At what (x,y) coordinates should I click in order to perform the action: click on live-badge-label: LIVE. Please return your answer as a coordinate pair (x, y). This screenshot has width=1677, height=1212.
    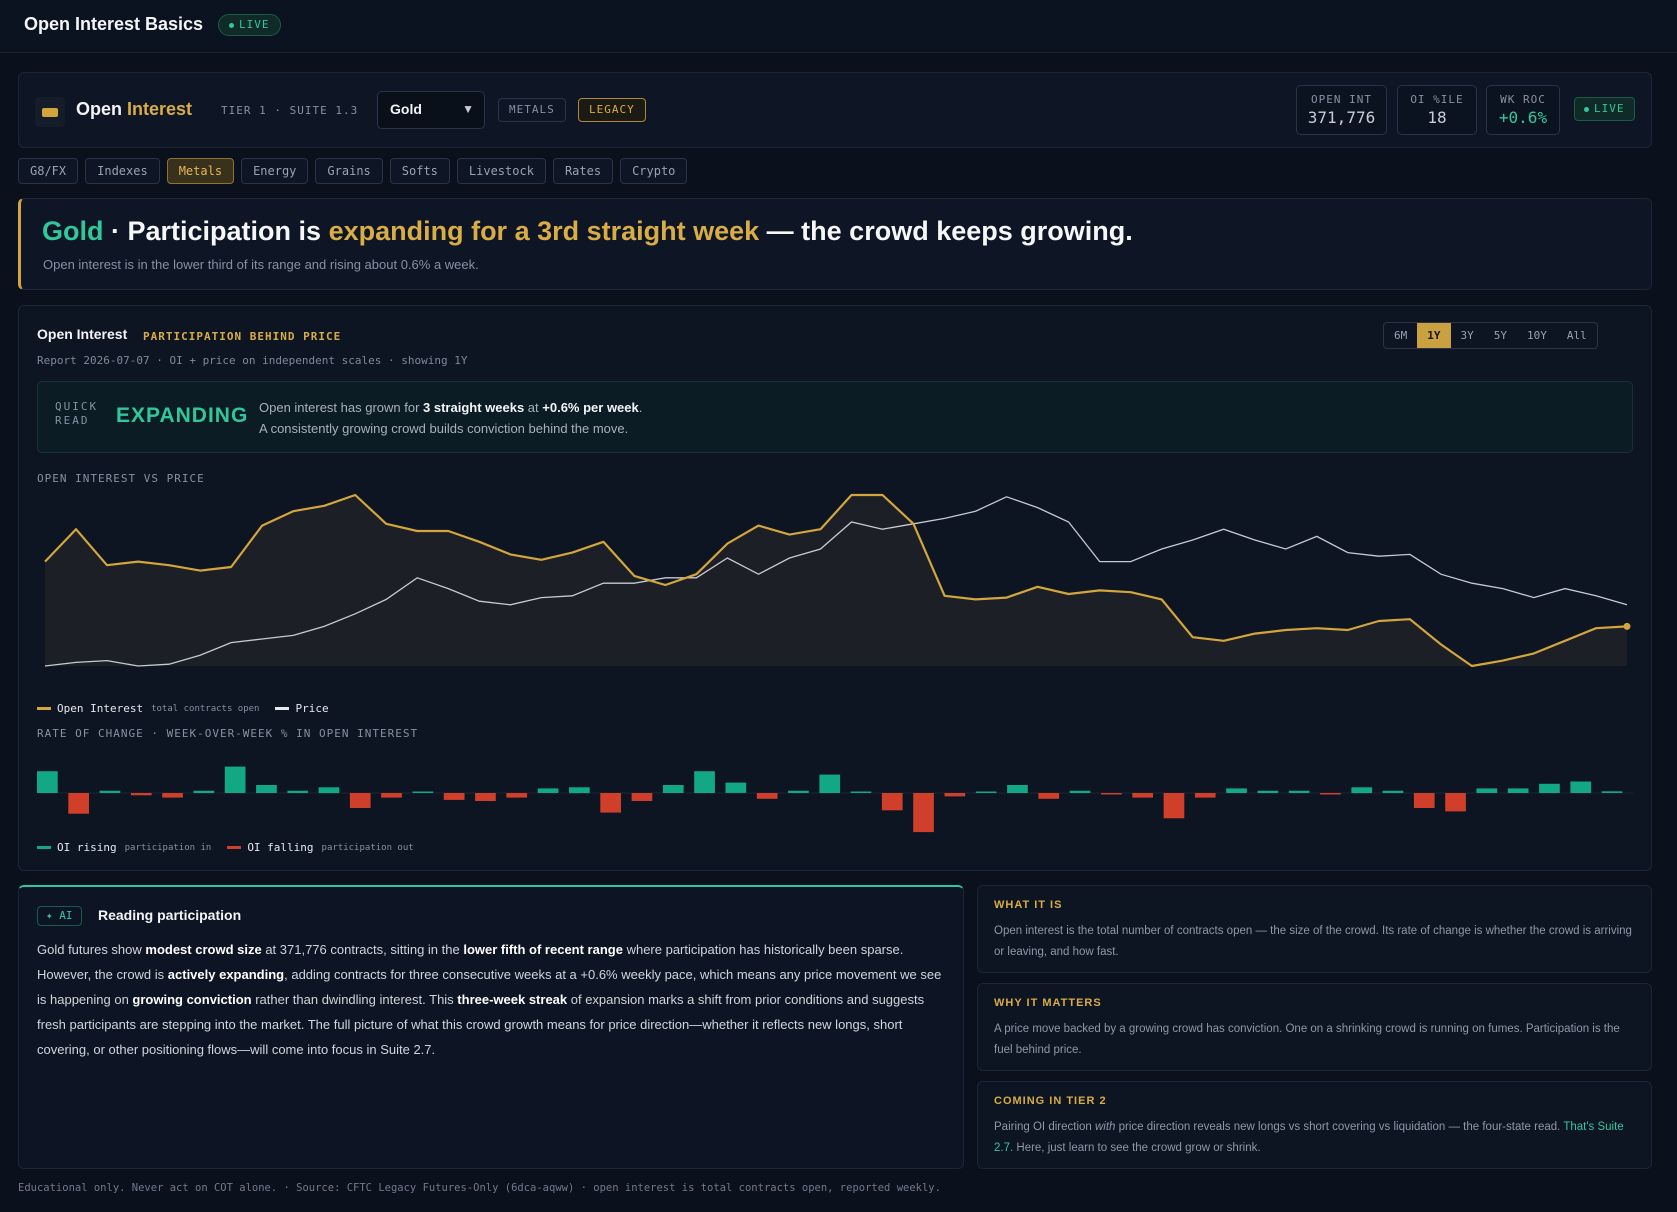
    Looking at the image, I should click on (254, 24).